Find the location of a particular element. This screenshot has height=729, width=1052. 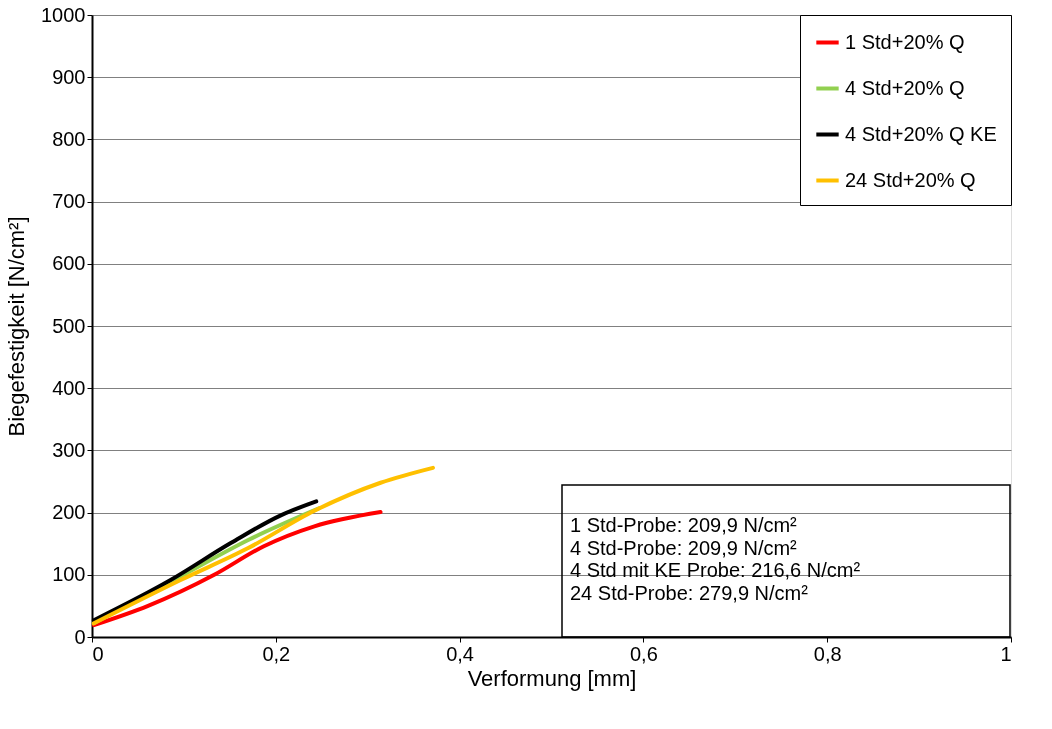

y-tick-label: 600 is located at coordinates (69, 263).